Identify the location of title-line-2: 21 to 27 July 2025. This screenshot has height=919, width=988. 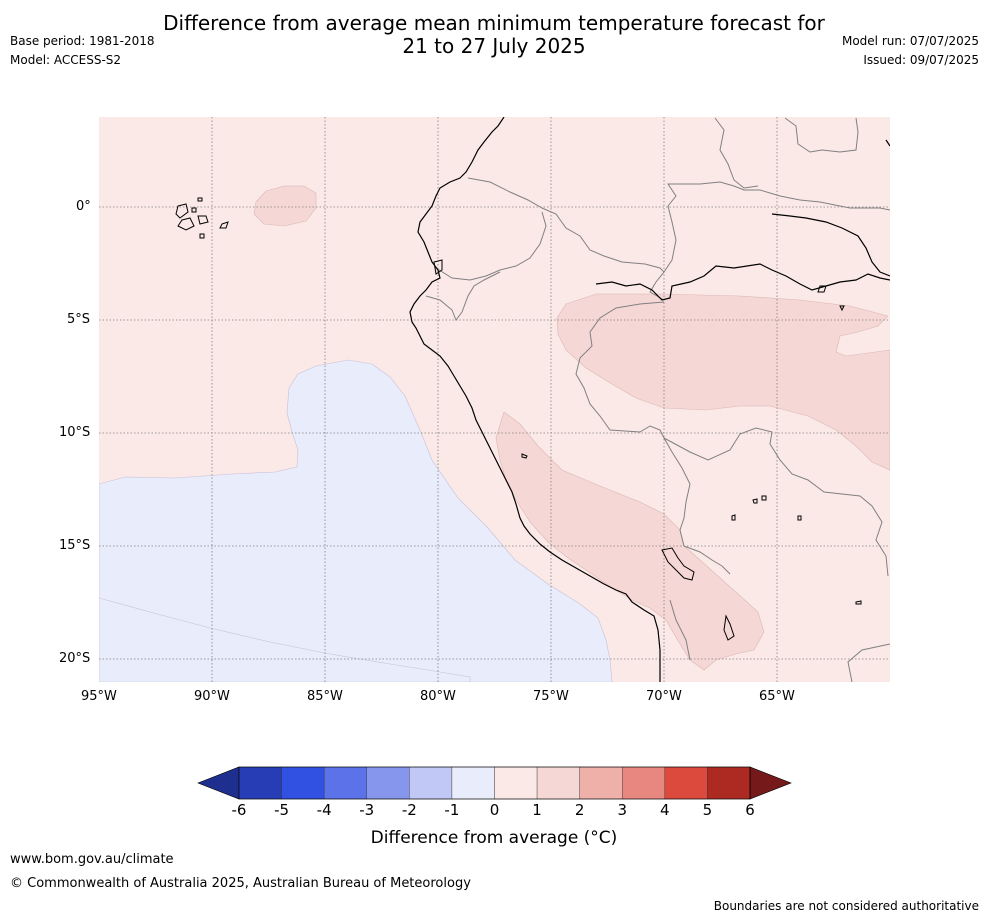
(494, 46).